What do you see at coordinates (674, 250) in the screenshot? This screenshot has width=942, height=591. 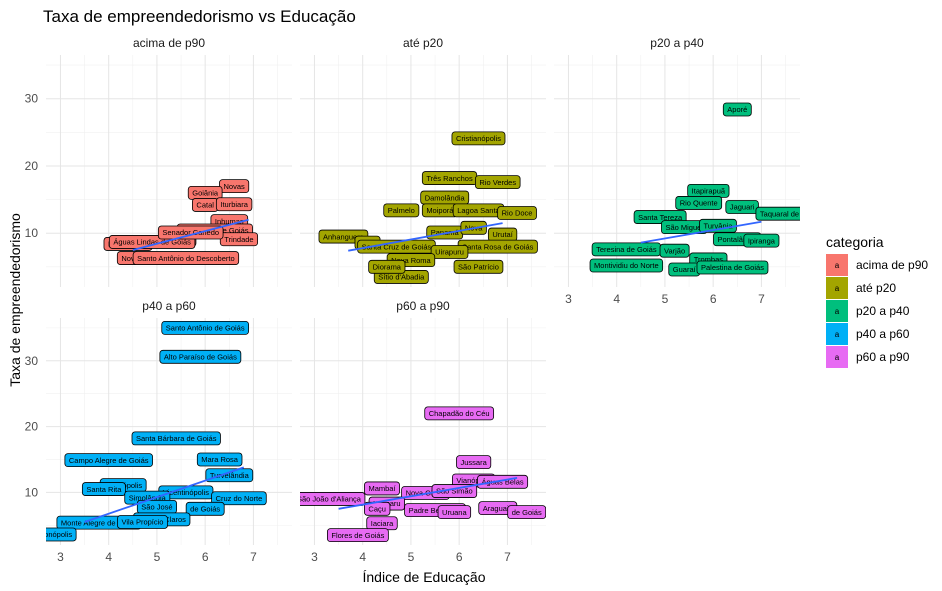 I see `label-text: Varjão` at bounding box center [674, 250].